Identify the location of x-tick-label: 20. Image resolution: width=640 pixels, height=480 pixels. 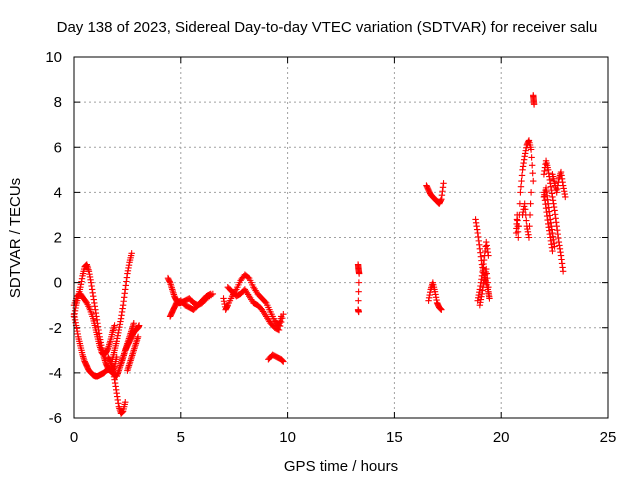
(501, 437).